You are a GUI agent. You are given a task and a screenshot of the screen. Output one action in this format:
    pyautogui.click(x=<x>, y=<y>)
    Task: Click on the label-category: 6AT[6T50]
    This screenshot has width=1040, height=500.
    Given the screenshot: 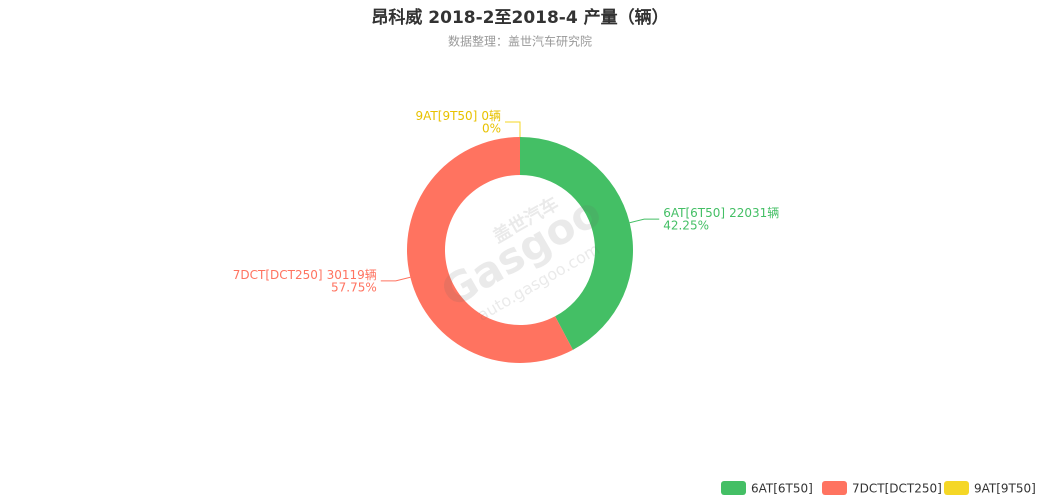 What is the action you would take?
    pyautogui.click(x=694, y=213)
    